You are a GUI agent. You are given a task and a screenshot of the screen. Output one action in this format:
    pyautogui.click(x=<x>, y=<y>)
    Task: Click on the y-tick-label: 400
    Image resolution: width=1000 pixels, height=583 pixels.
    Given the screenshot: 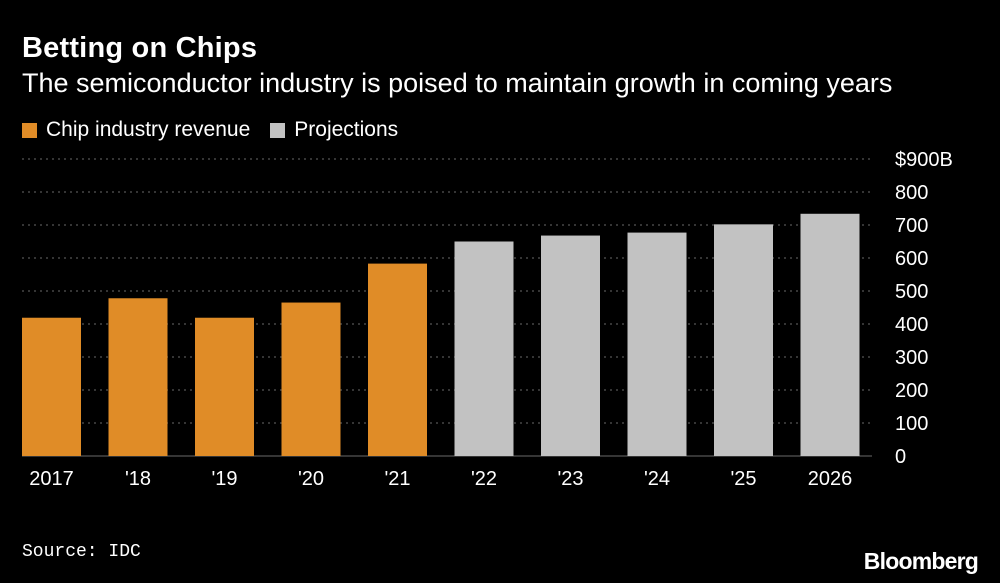 What is the action you would take?
    pyautogui.click(x=911, y=325)
    